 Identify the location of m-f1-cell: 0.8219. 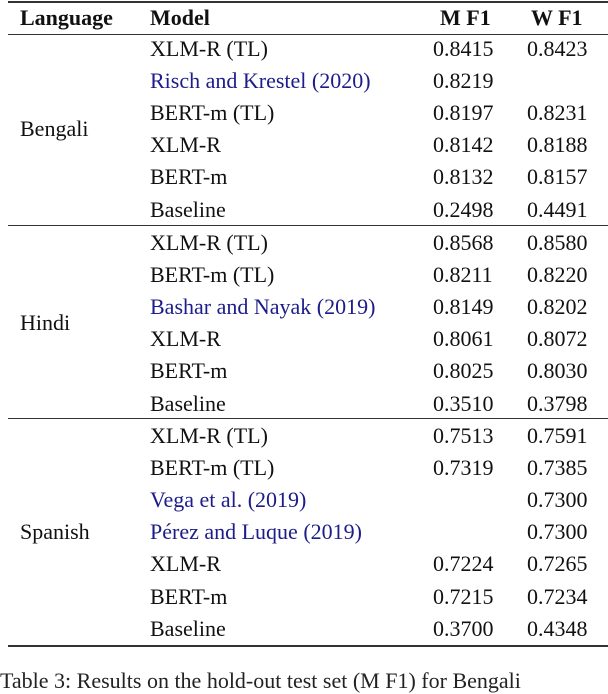
(463, 81).